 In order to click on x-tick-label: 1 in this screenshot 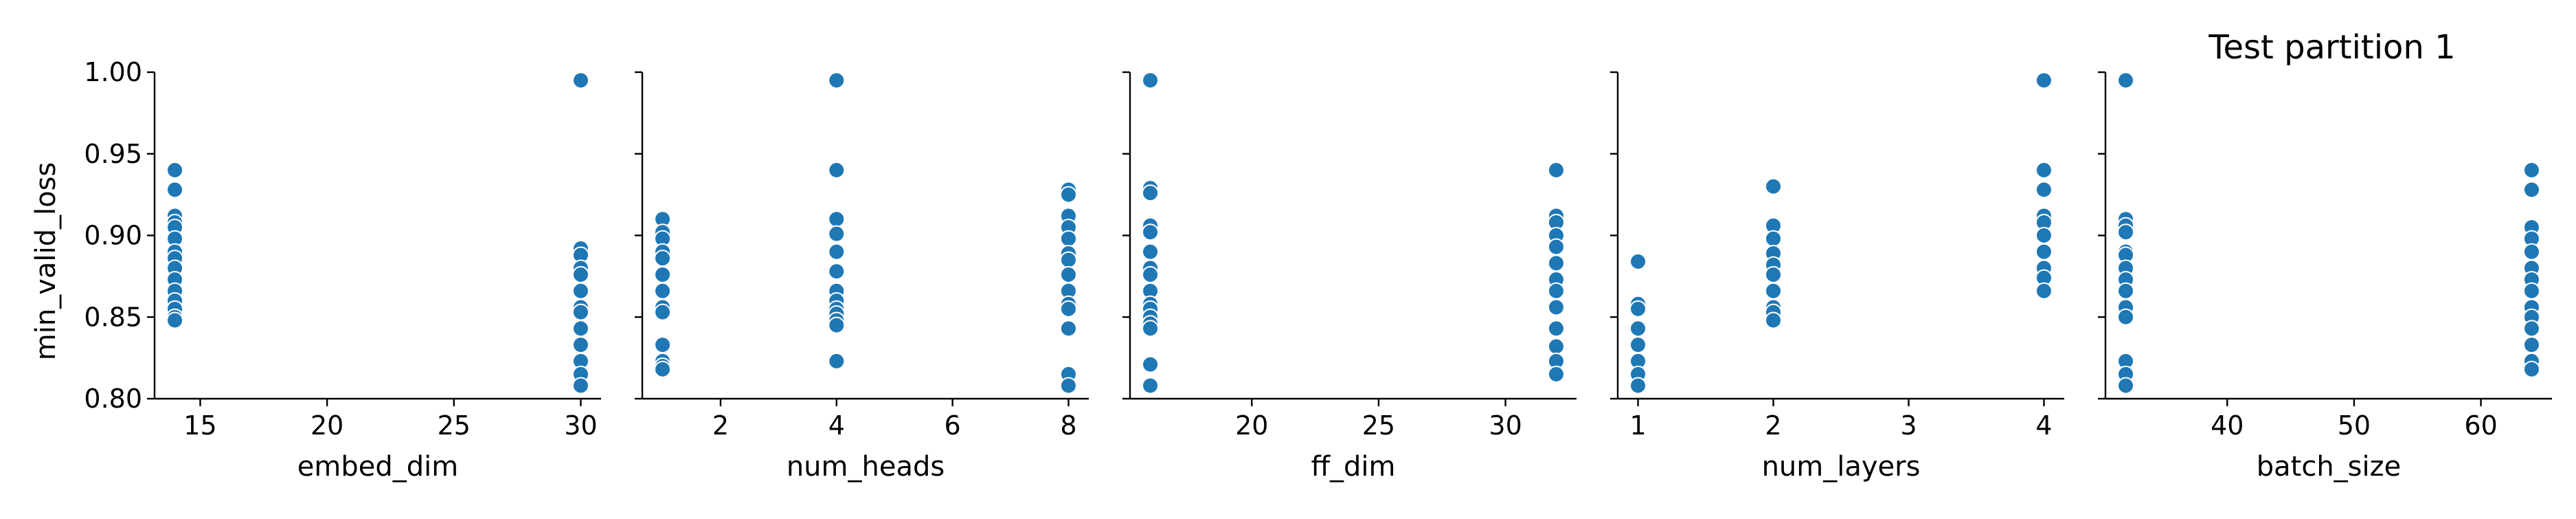, I will do `click(1637, 425)`.